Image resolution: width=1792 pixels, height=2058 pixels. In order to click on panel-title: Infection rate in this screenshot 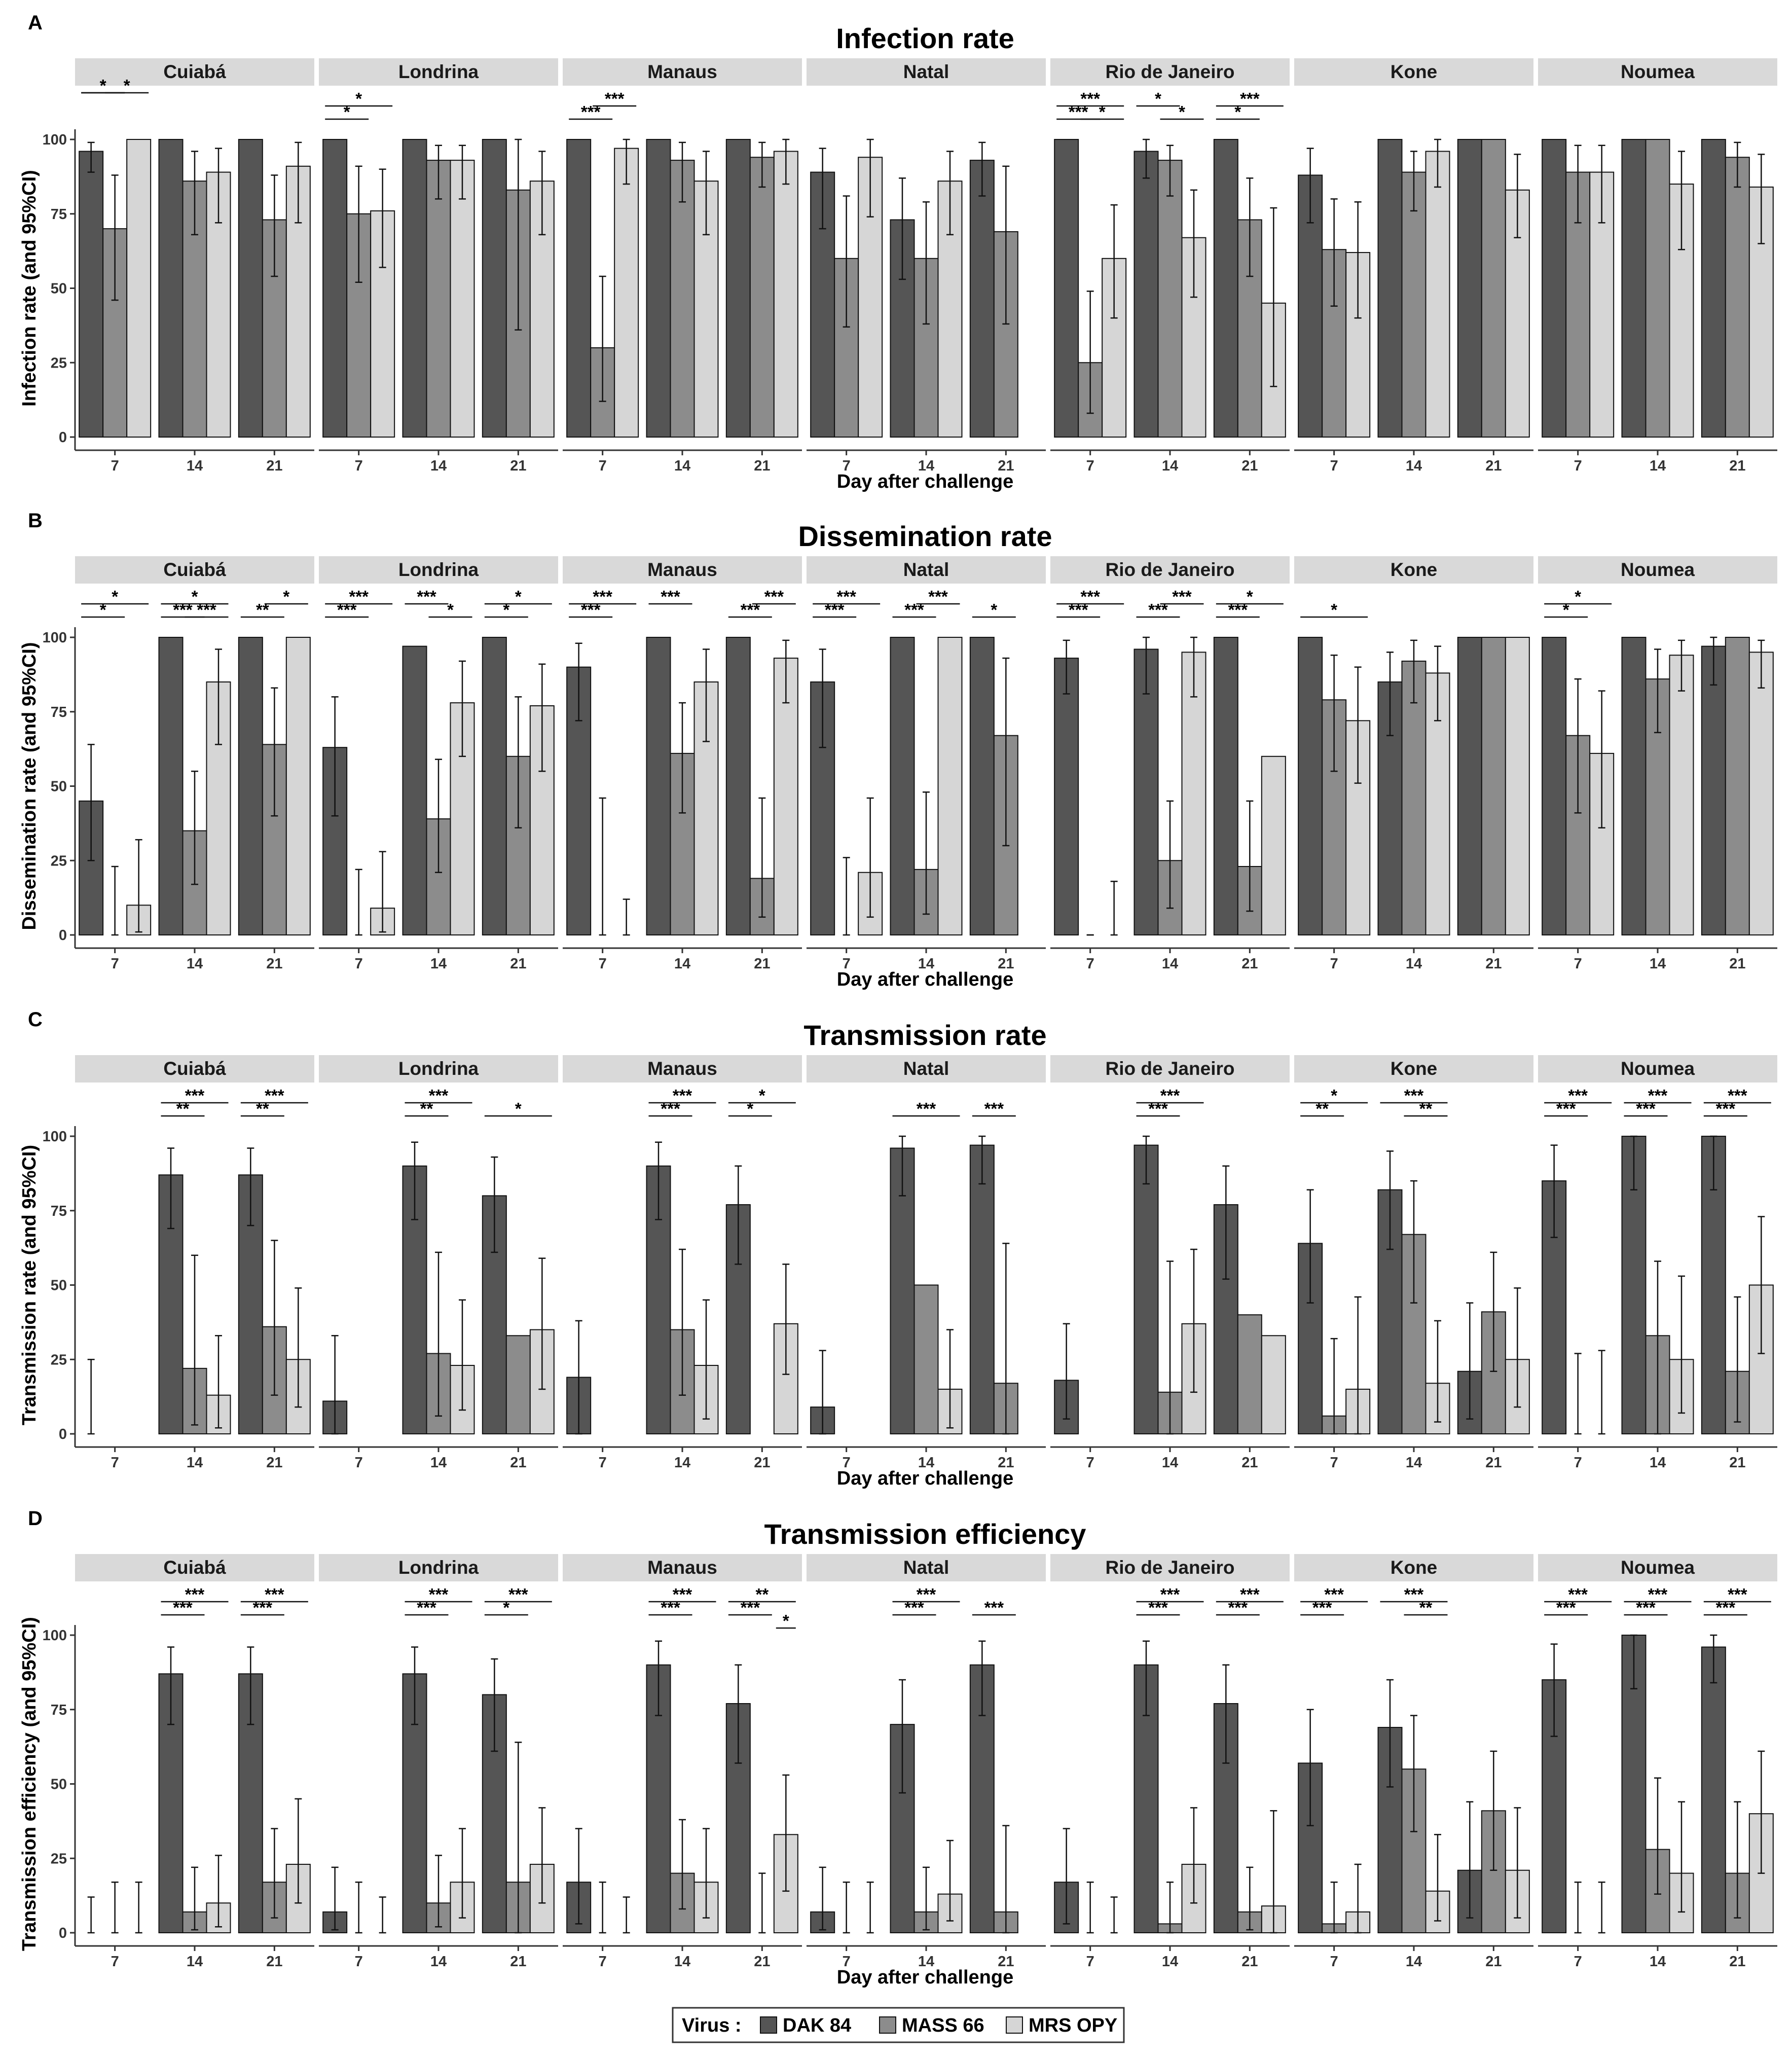, I will do `click(925, 38)`.